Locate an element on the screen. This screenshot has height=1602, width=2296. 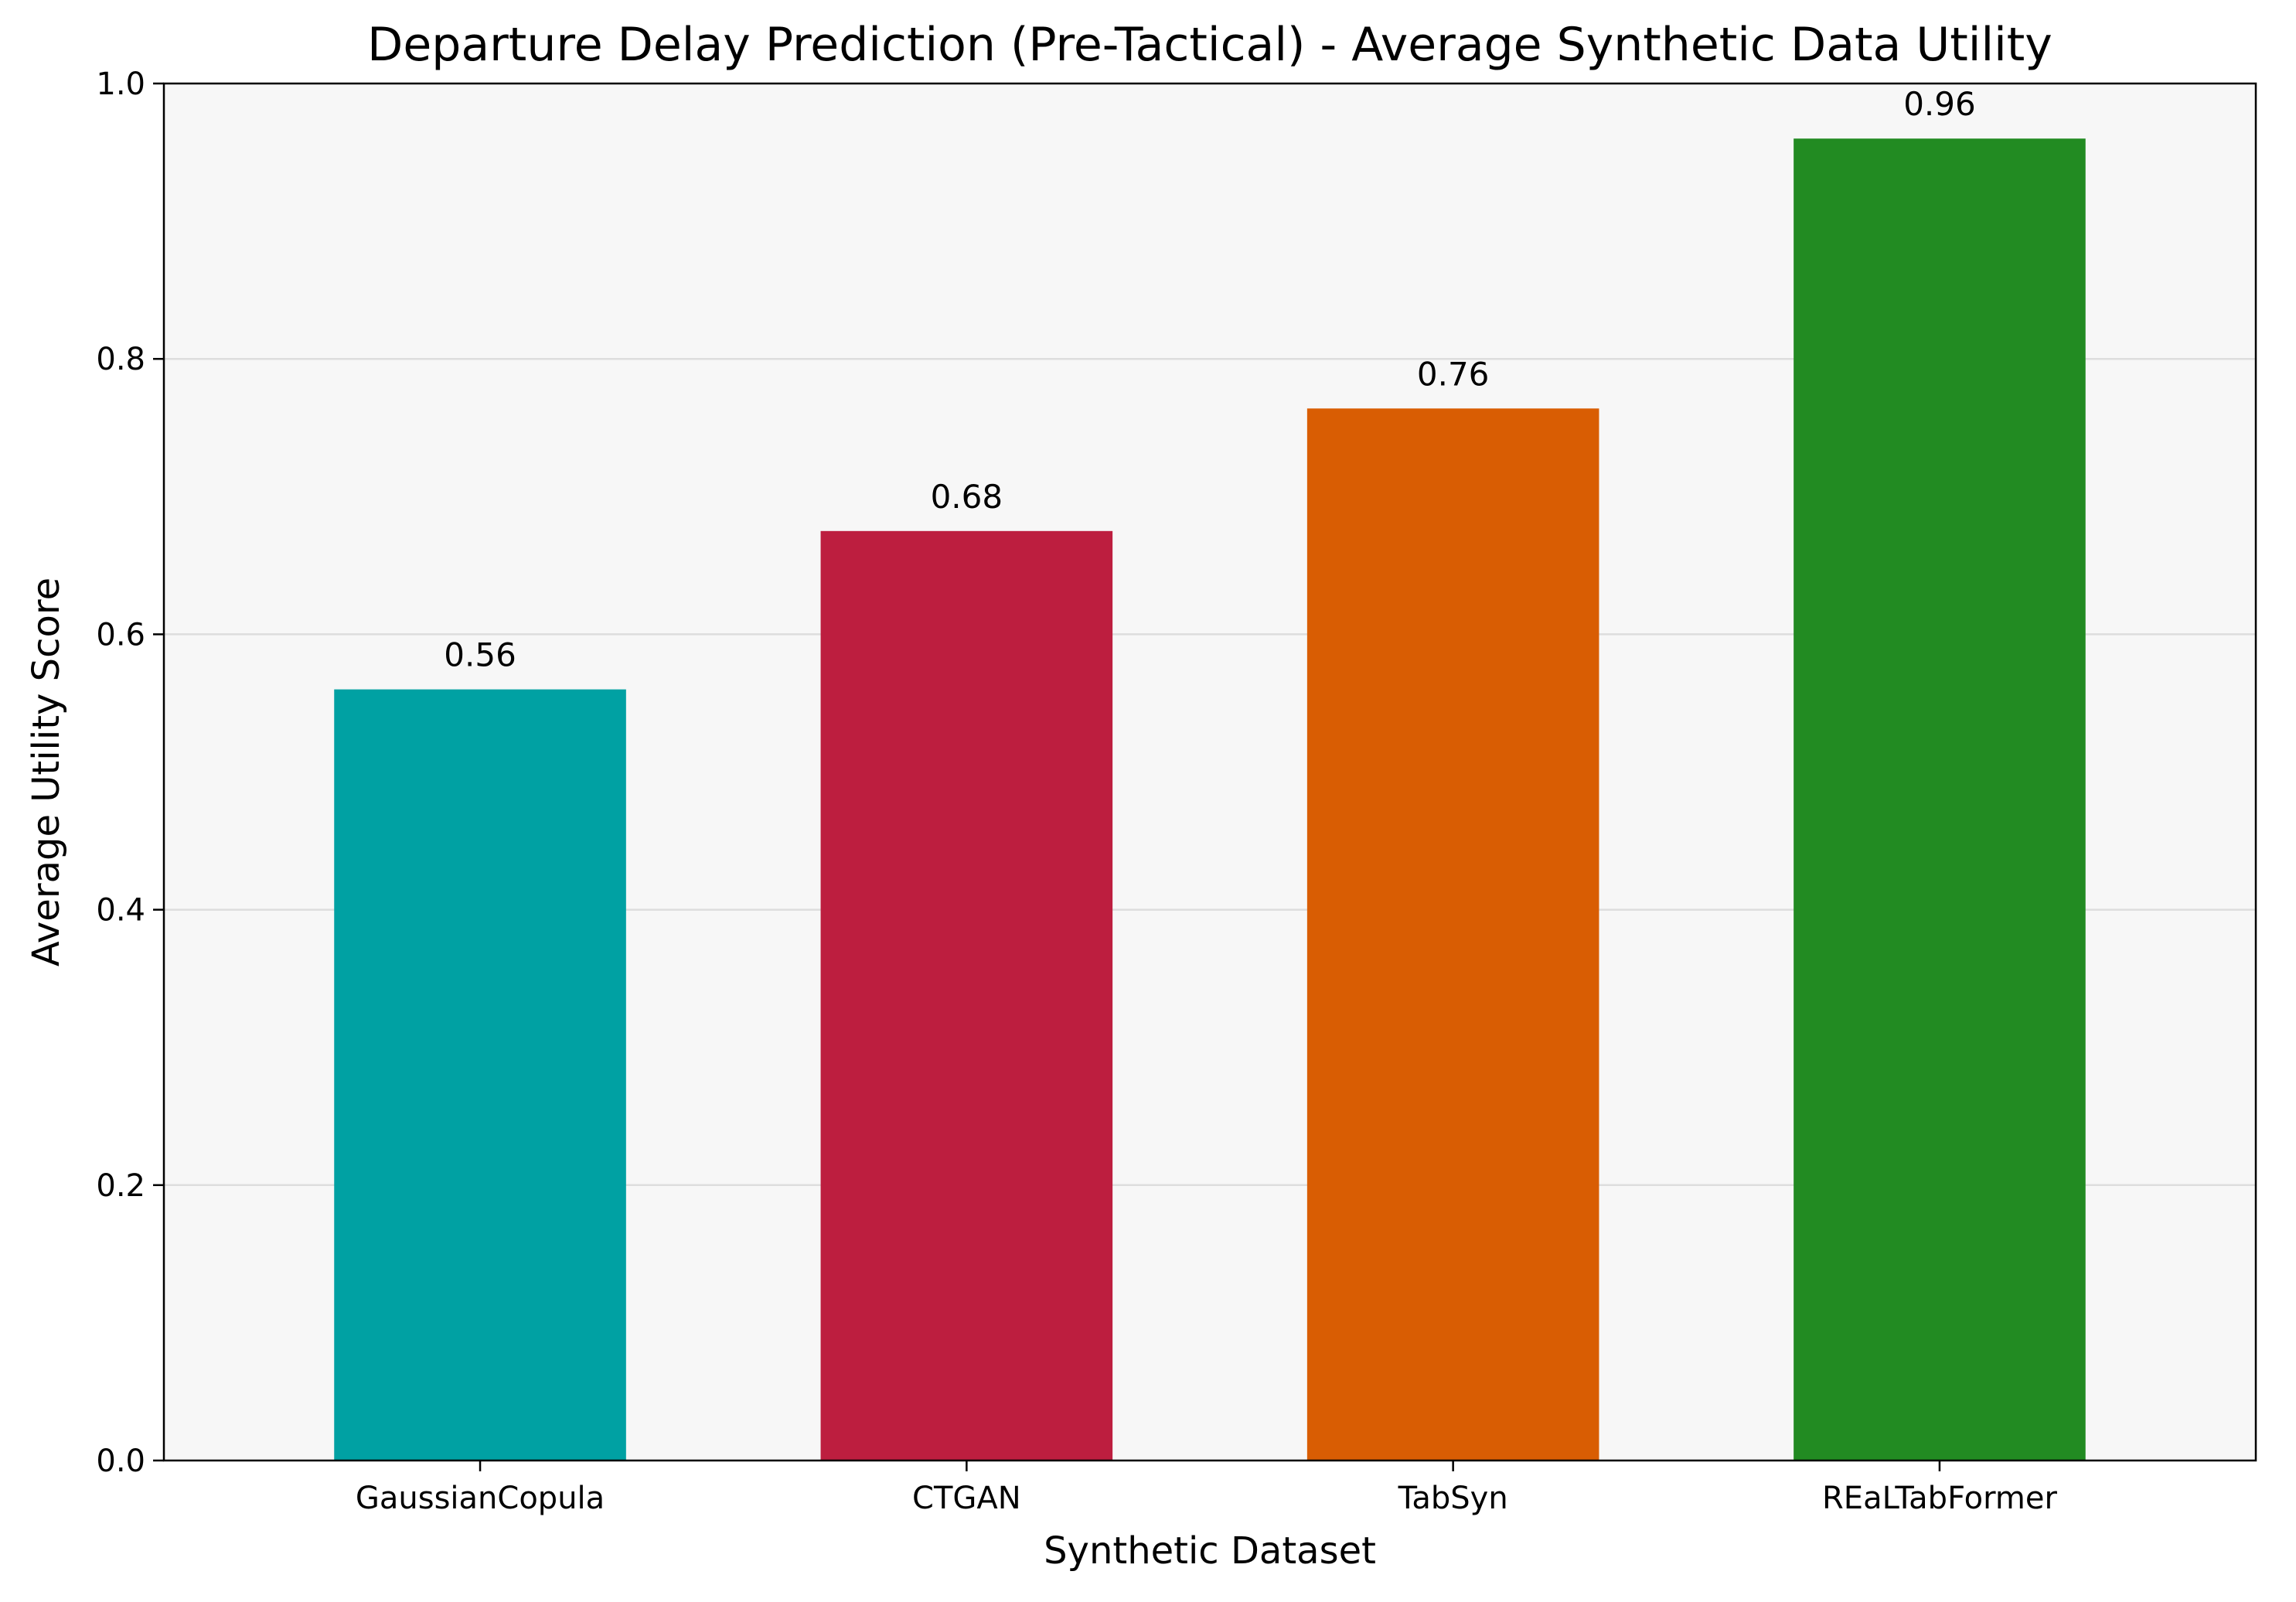
x-axis-ticks: GaussianCopula CTGAN TabSyn REaLTabFormer is located at coordinates (1206, 1488).